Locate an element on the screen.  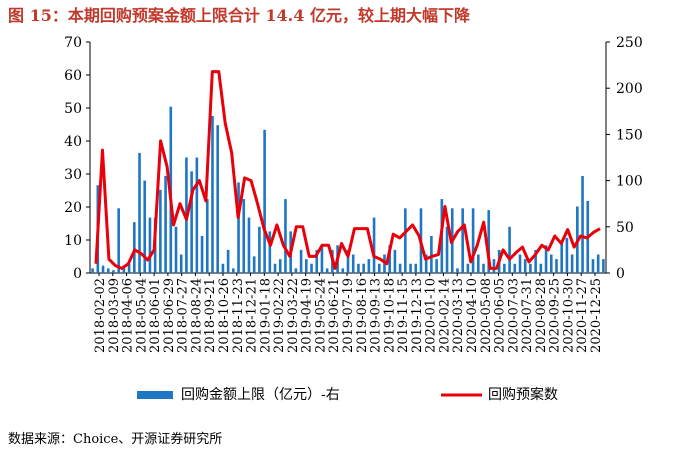
x-tick-label: 2018-05-04 is located at coordinates (141, 315).